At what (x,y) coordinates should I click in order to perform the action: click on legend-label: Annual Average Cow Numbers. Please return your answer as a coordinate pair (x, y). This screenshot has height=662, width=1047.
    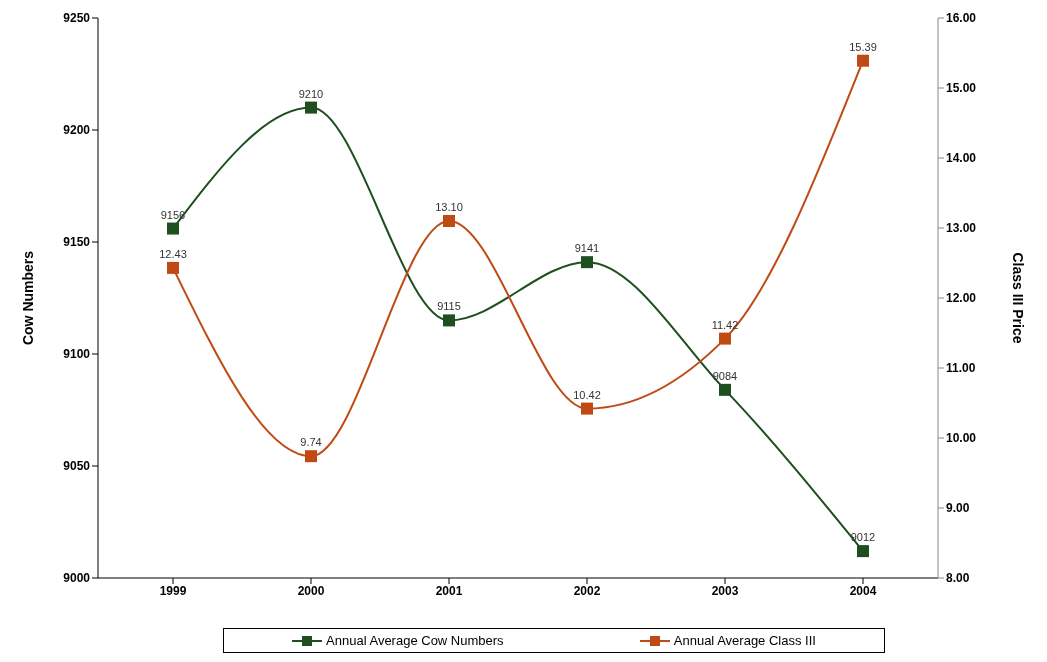
    Looking at the image, I should click on (415, 640).